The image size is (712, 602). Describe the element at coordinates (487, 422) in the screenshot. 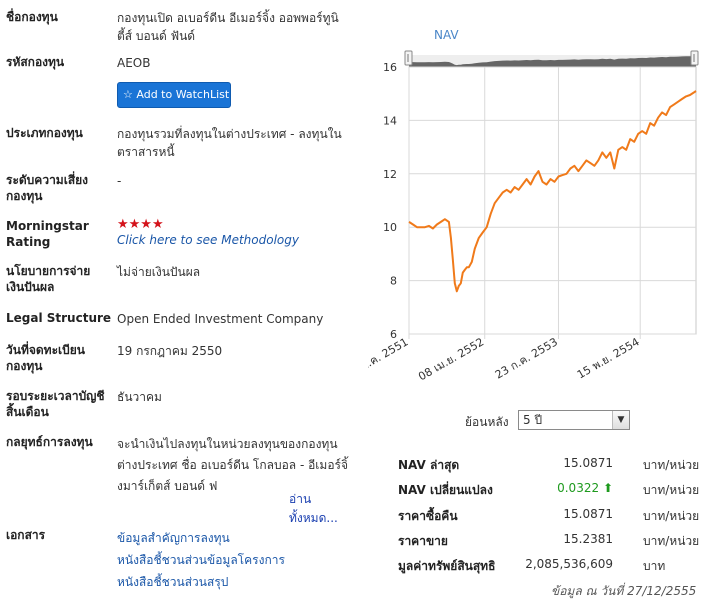

I see `period-label: ย้อนหลัง` at that location.